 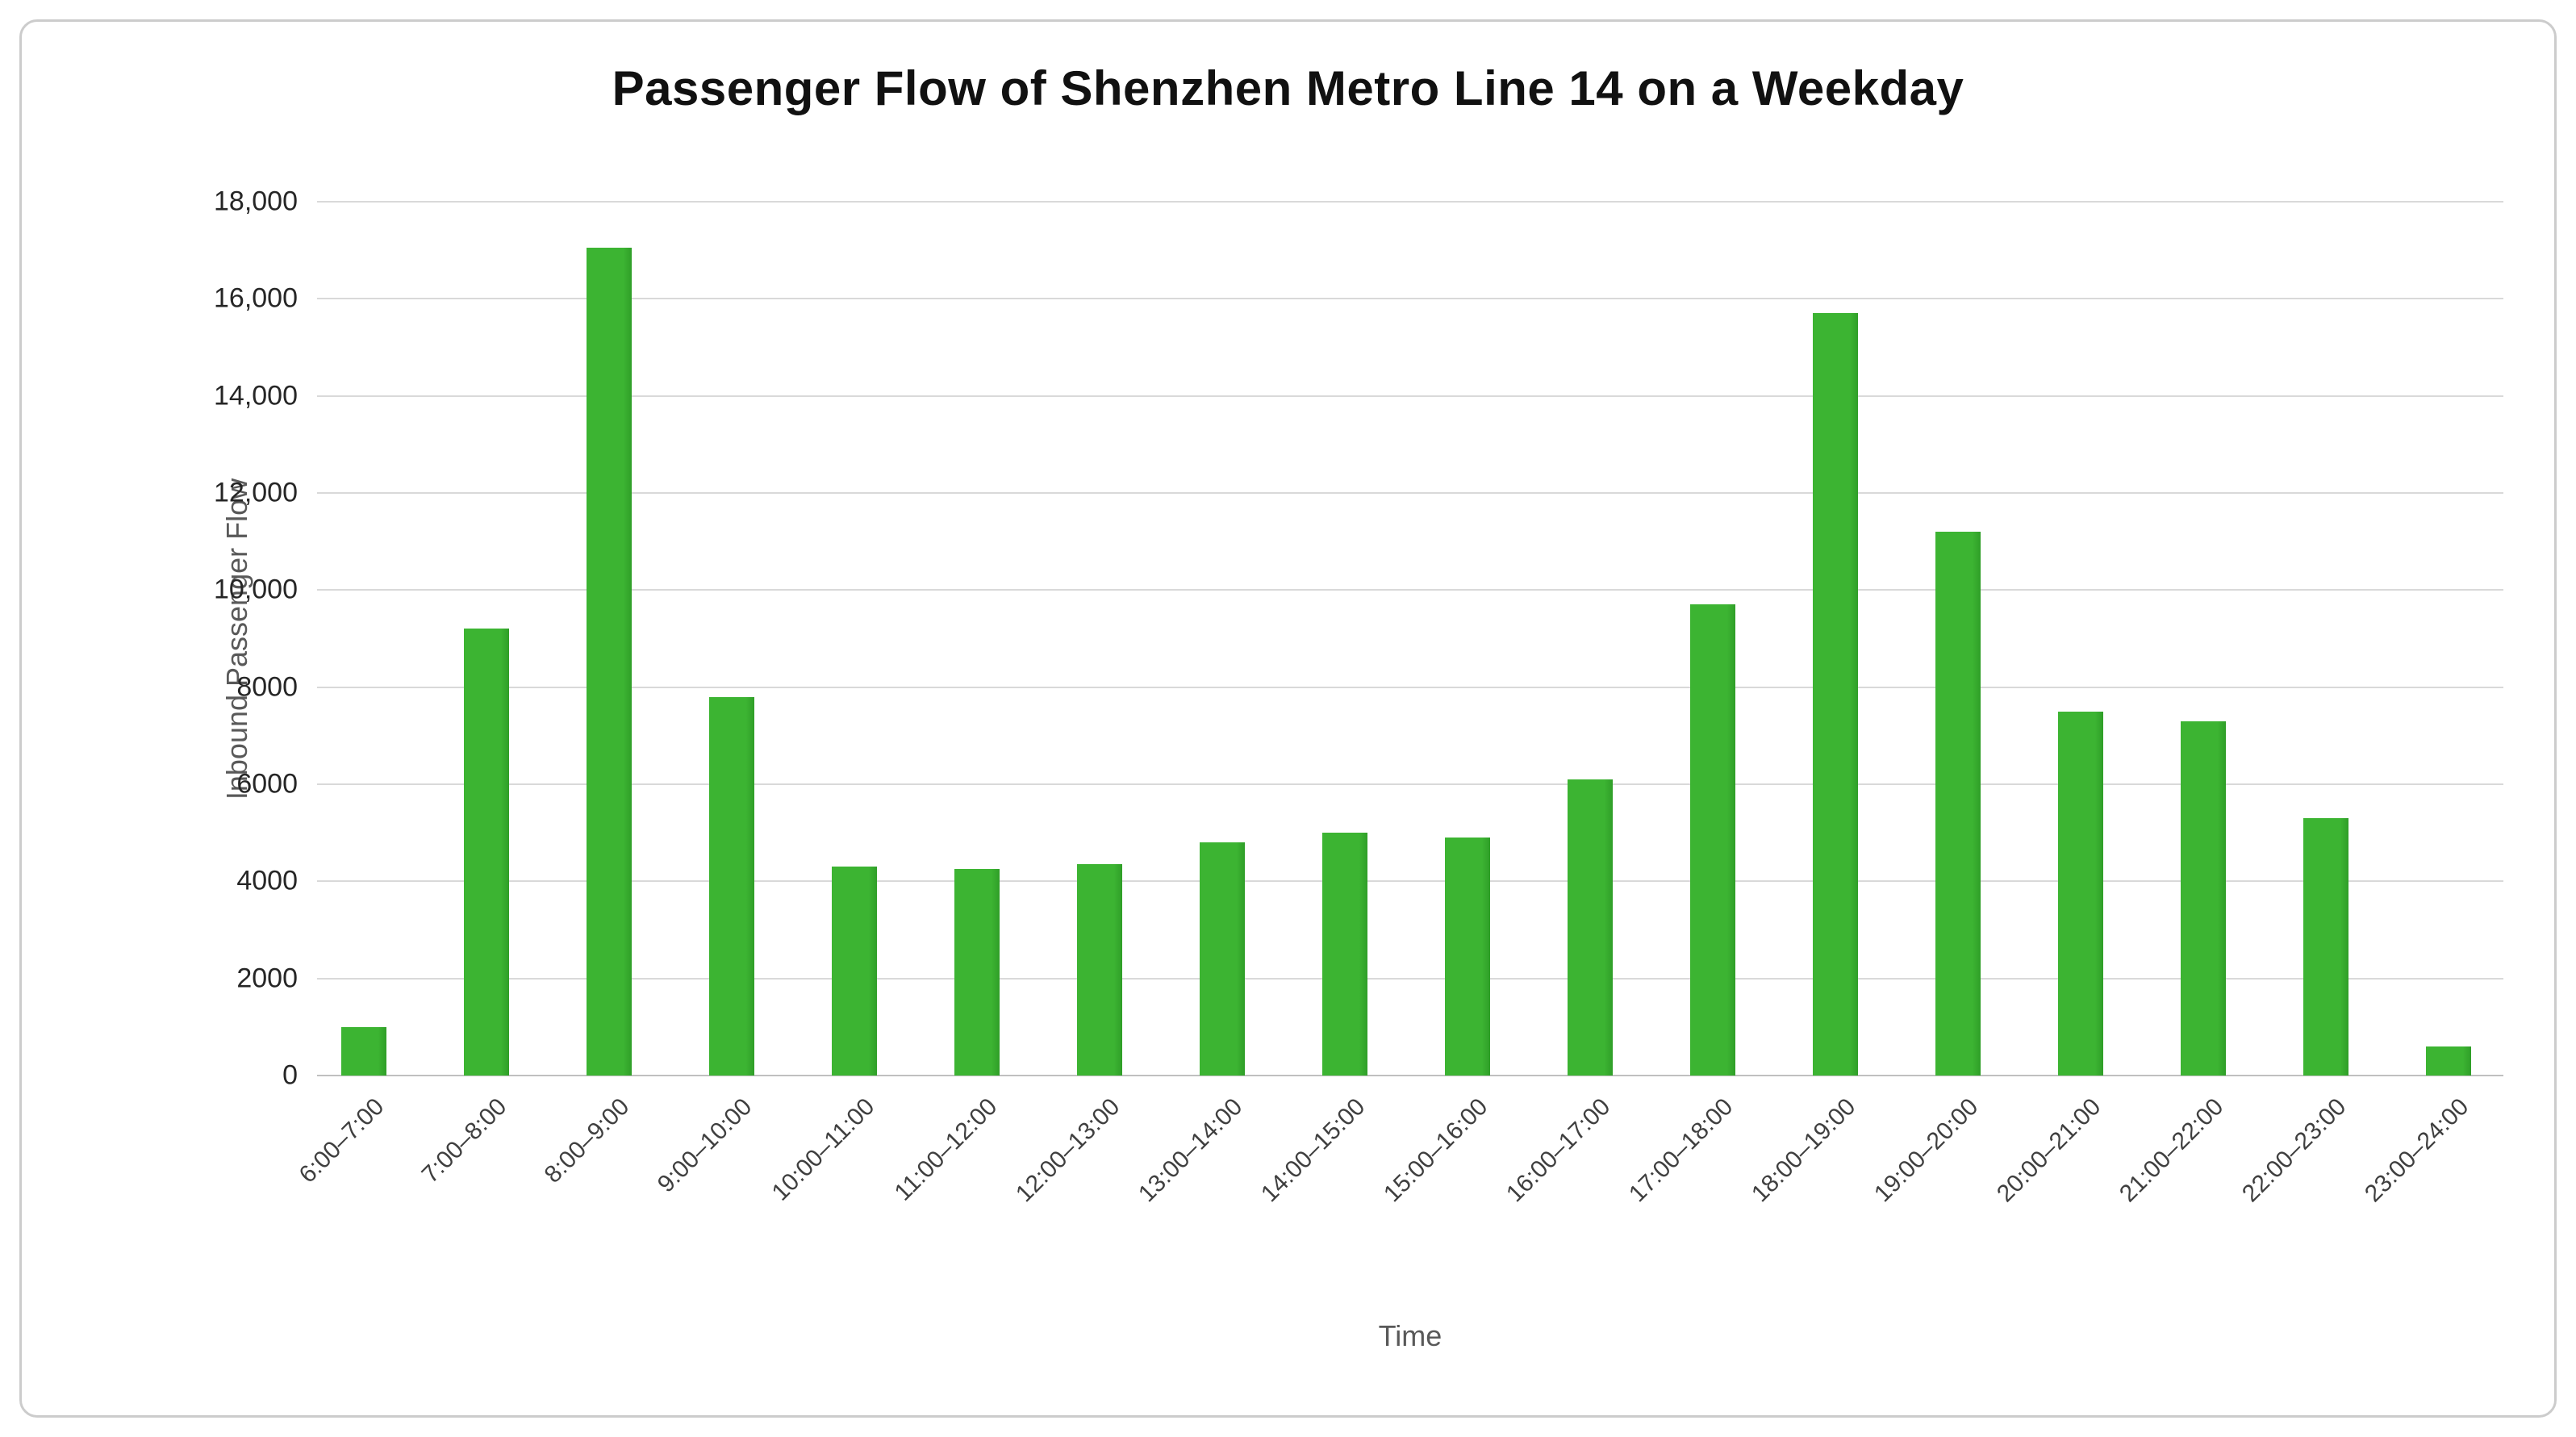 What do you see at coordinates (267, 784) in the screenshot?
I see `y-tick-label: 6000` at bounding box center [267, 784].